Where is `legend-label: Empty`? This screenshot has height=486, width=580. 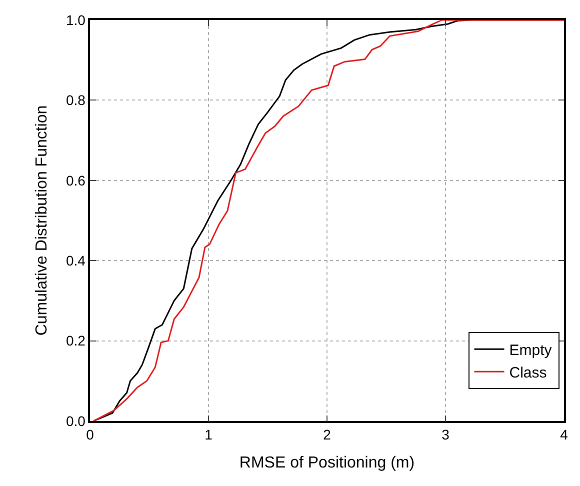 legend-label: Empty is located at coordinates (530, 351).